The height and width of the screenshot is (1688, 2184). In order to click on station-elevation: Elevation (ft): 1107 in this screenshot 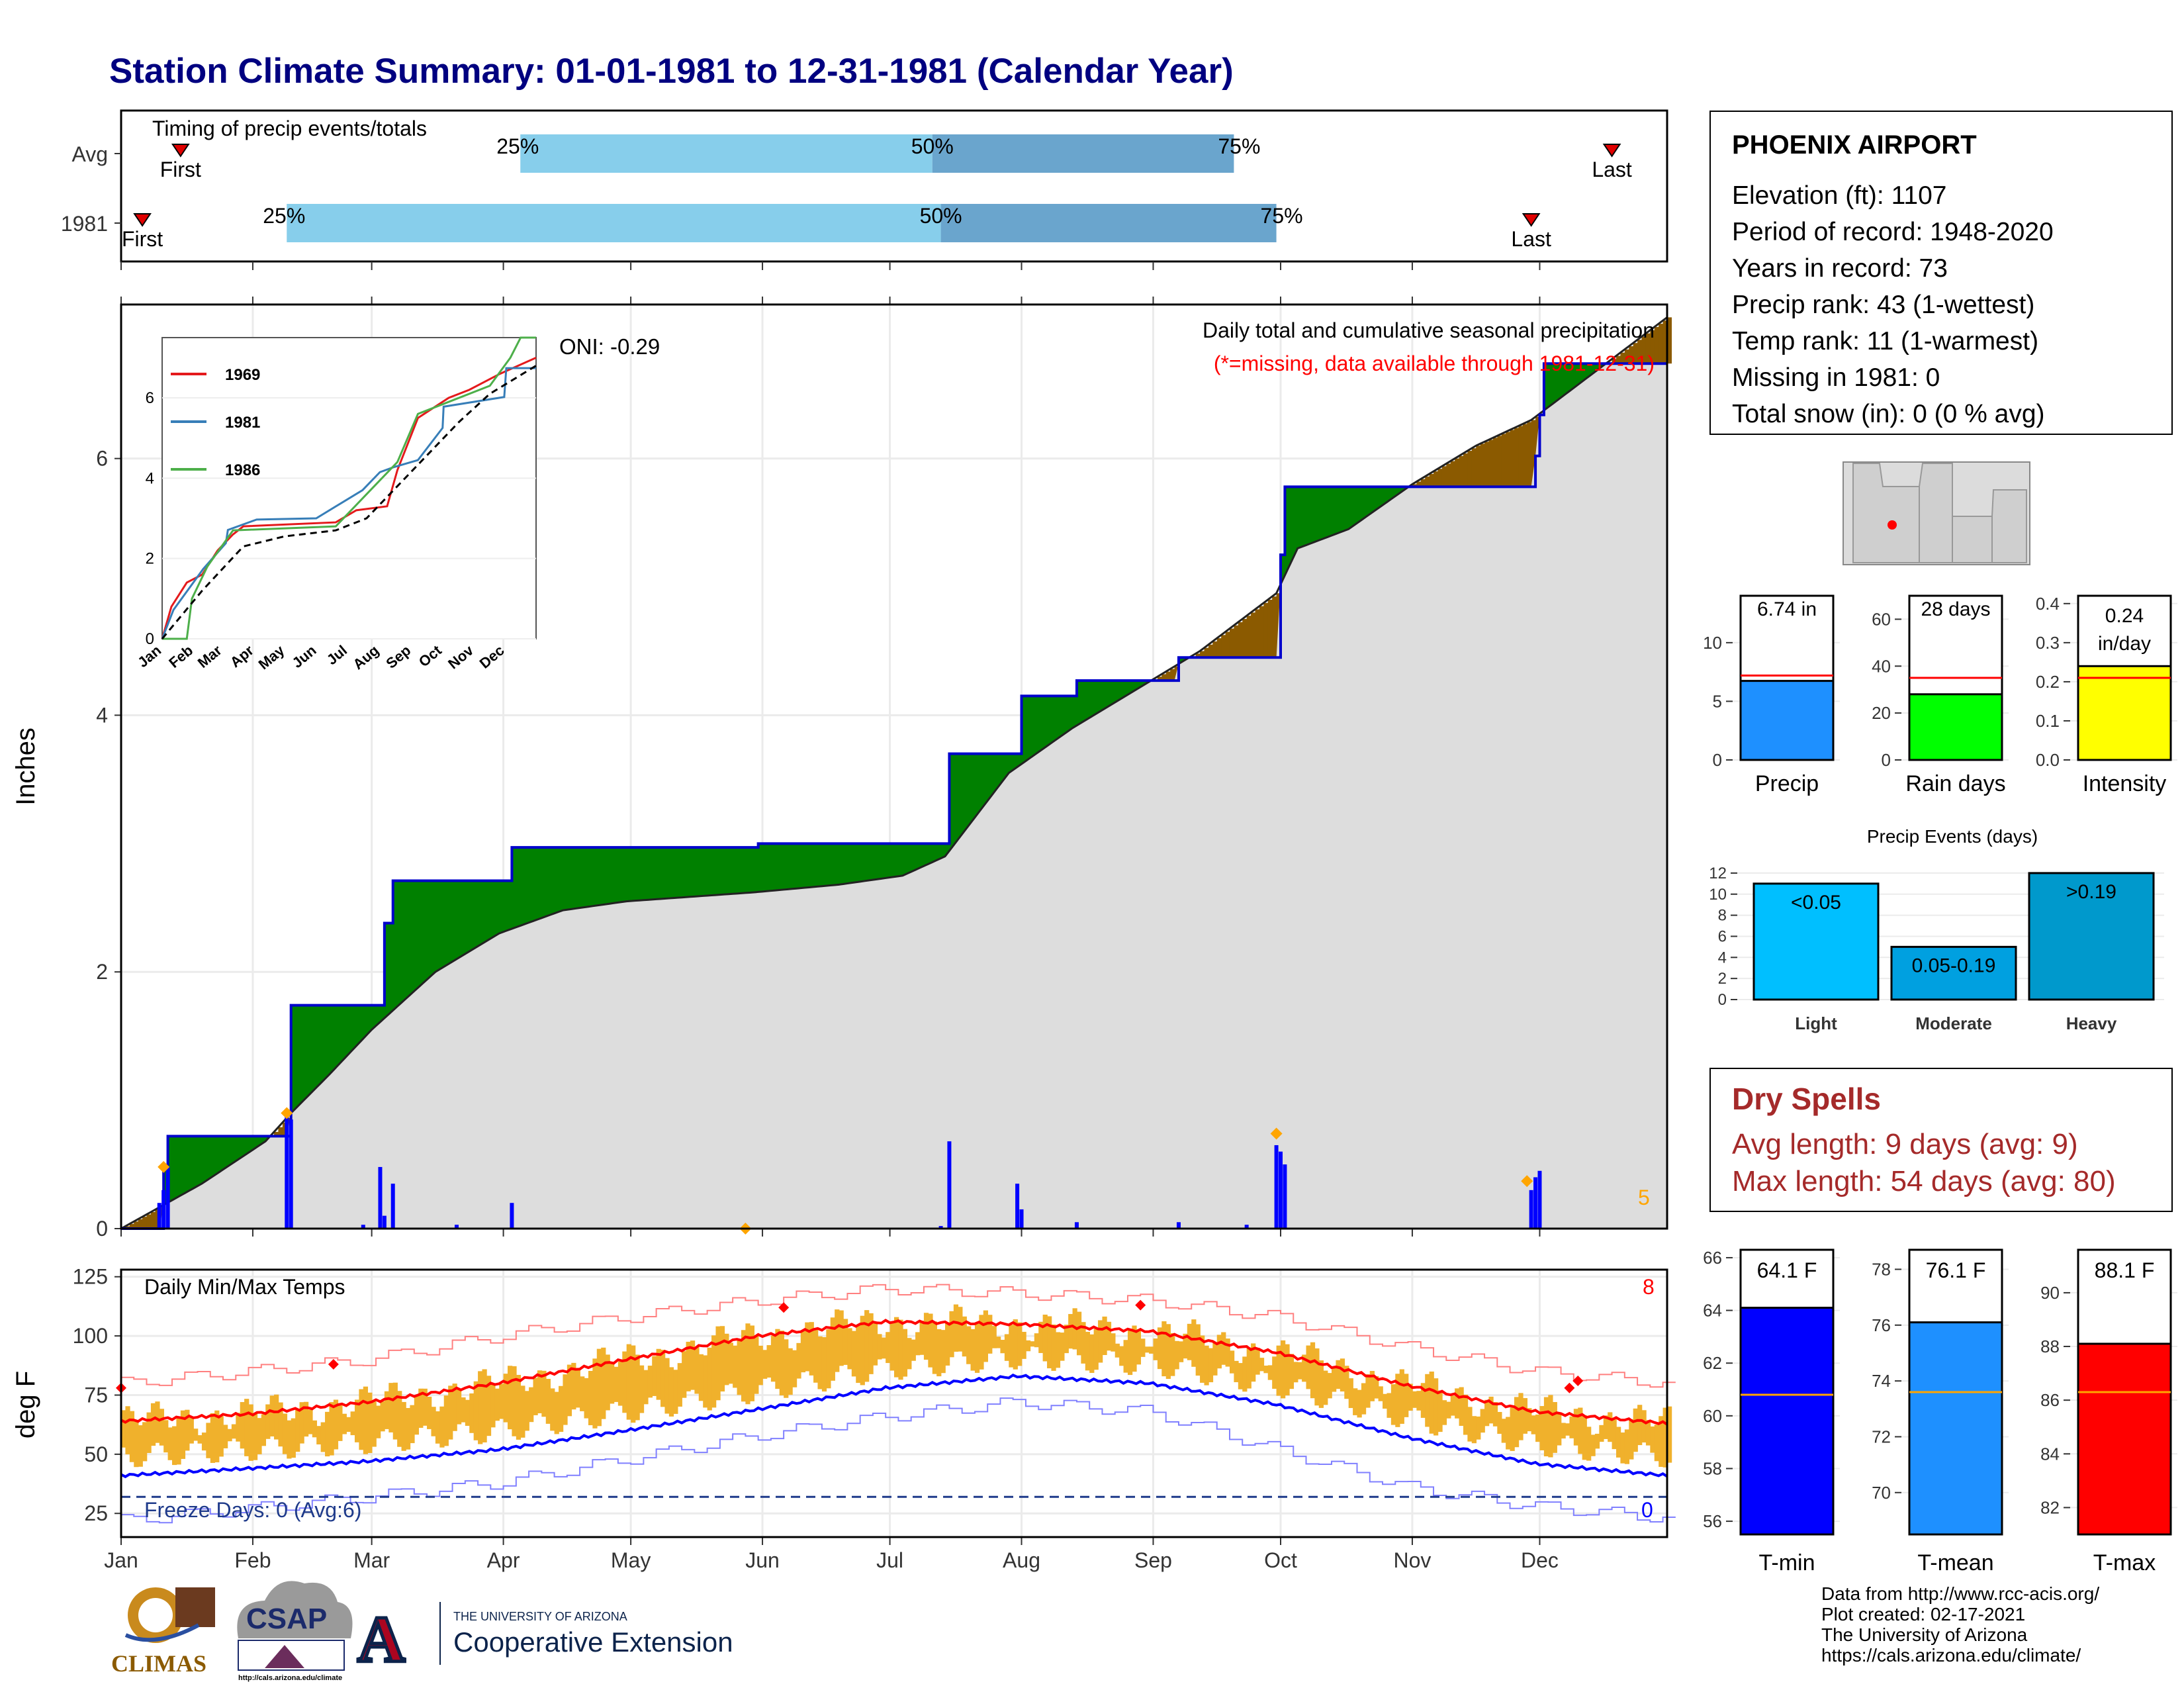, I will do `click(1840, 195)`.